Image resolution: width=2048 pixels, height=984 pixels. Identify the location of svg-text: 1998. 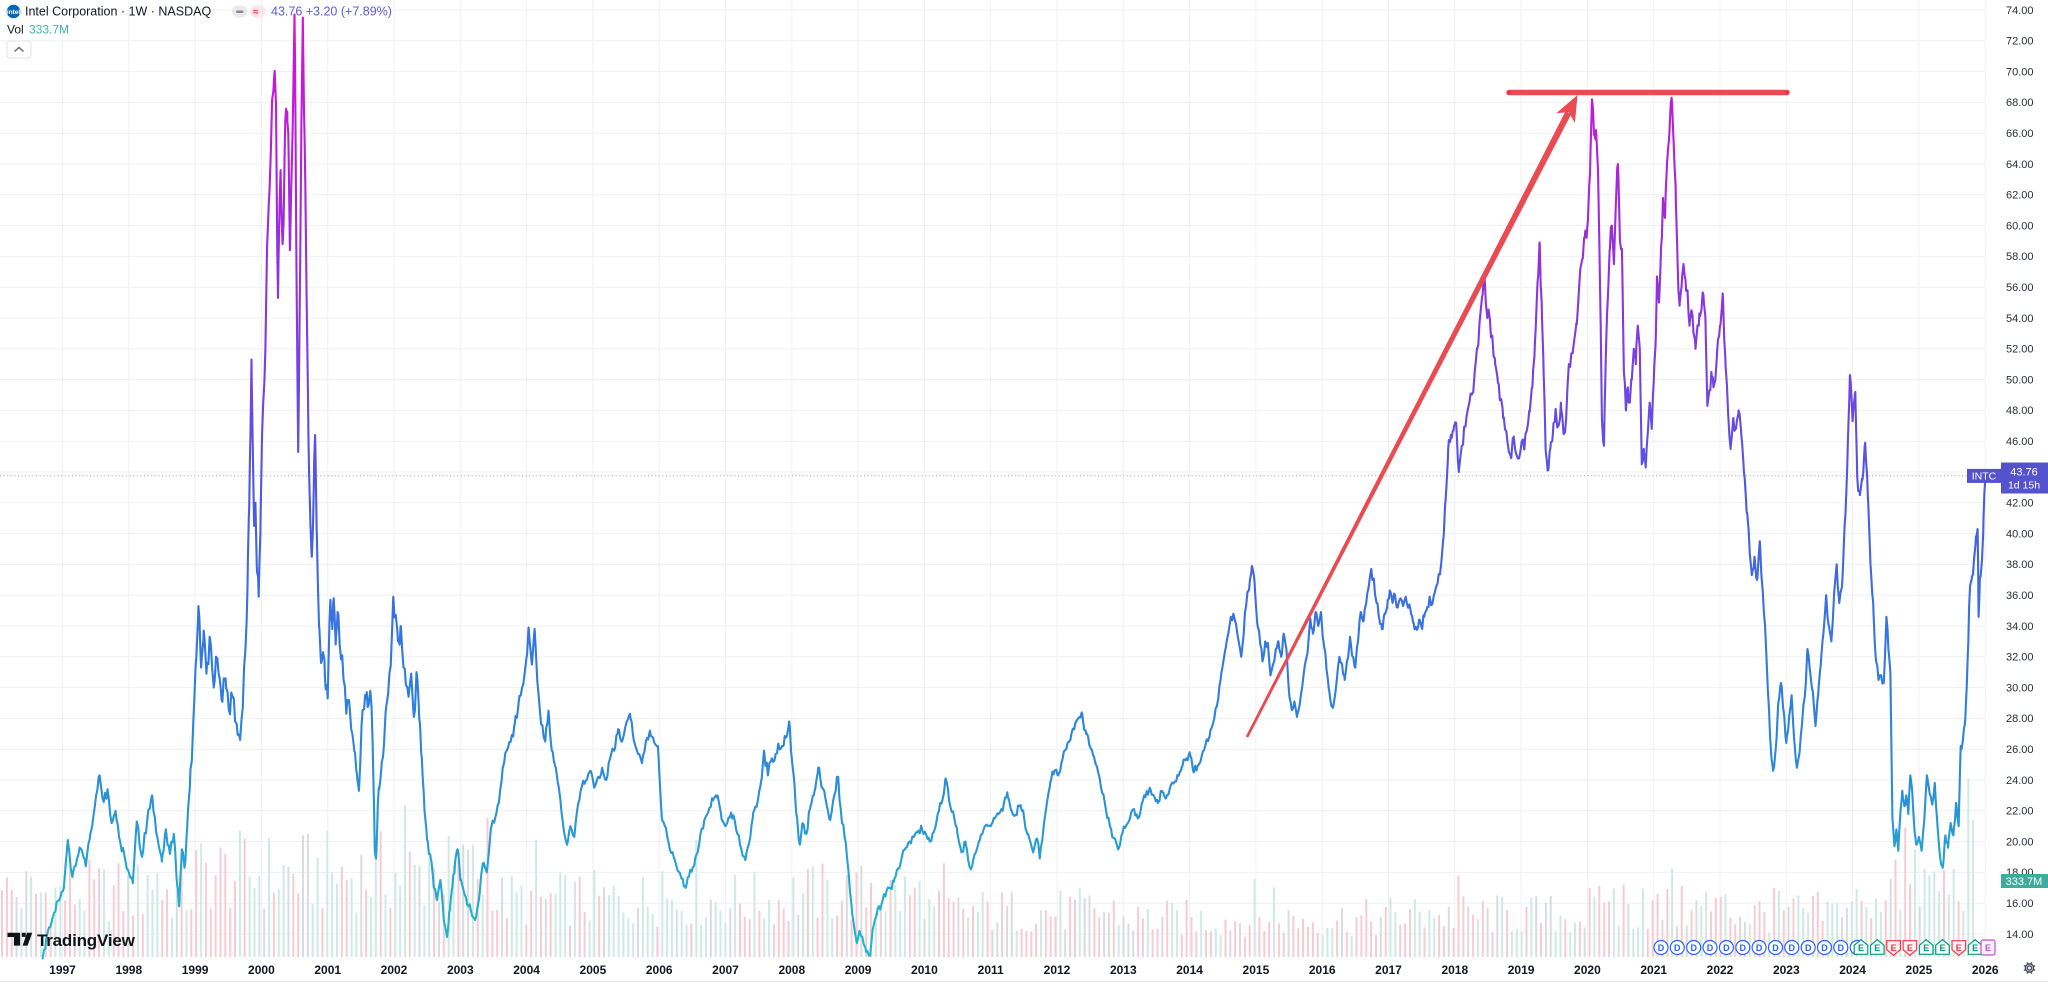
(128, 970).